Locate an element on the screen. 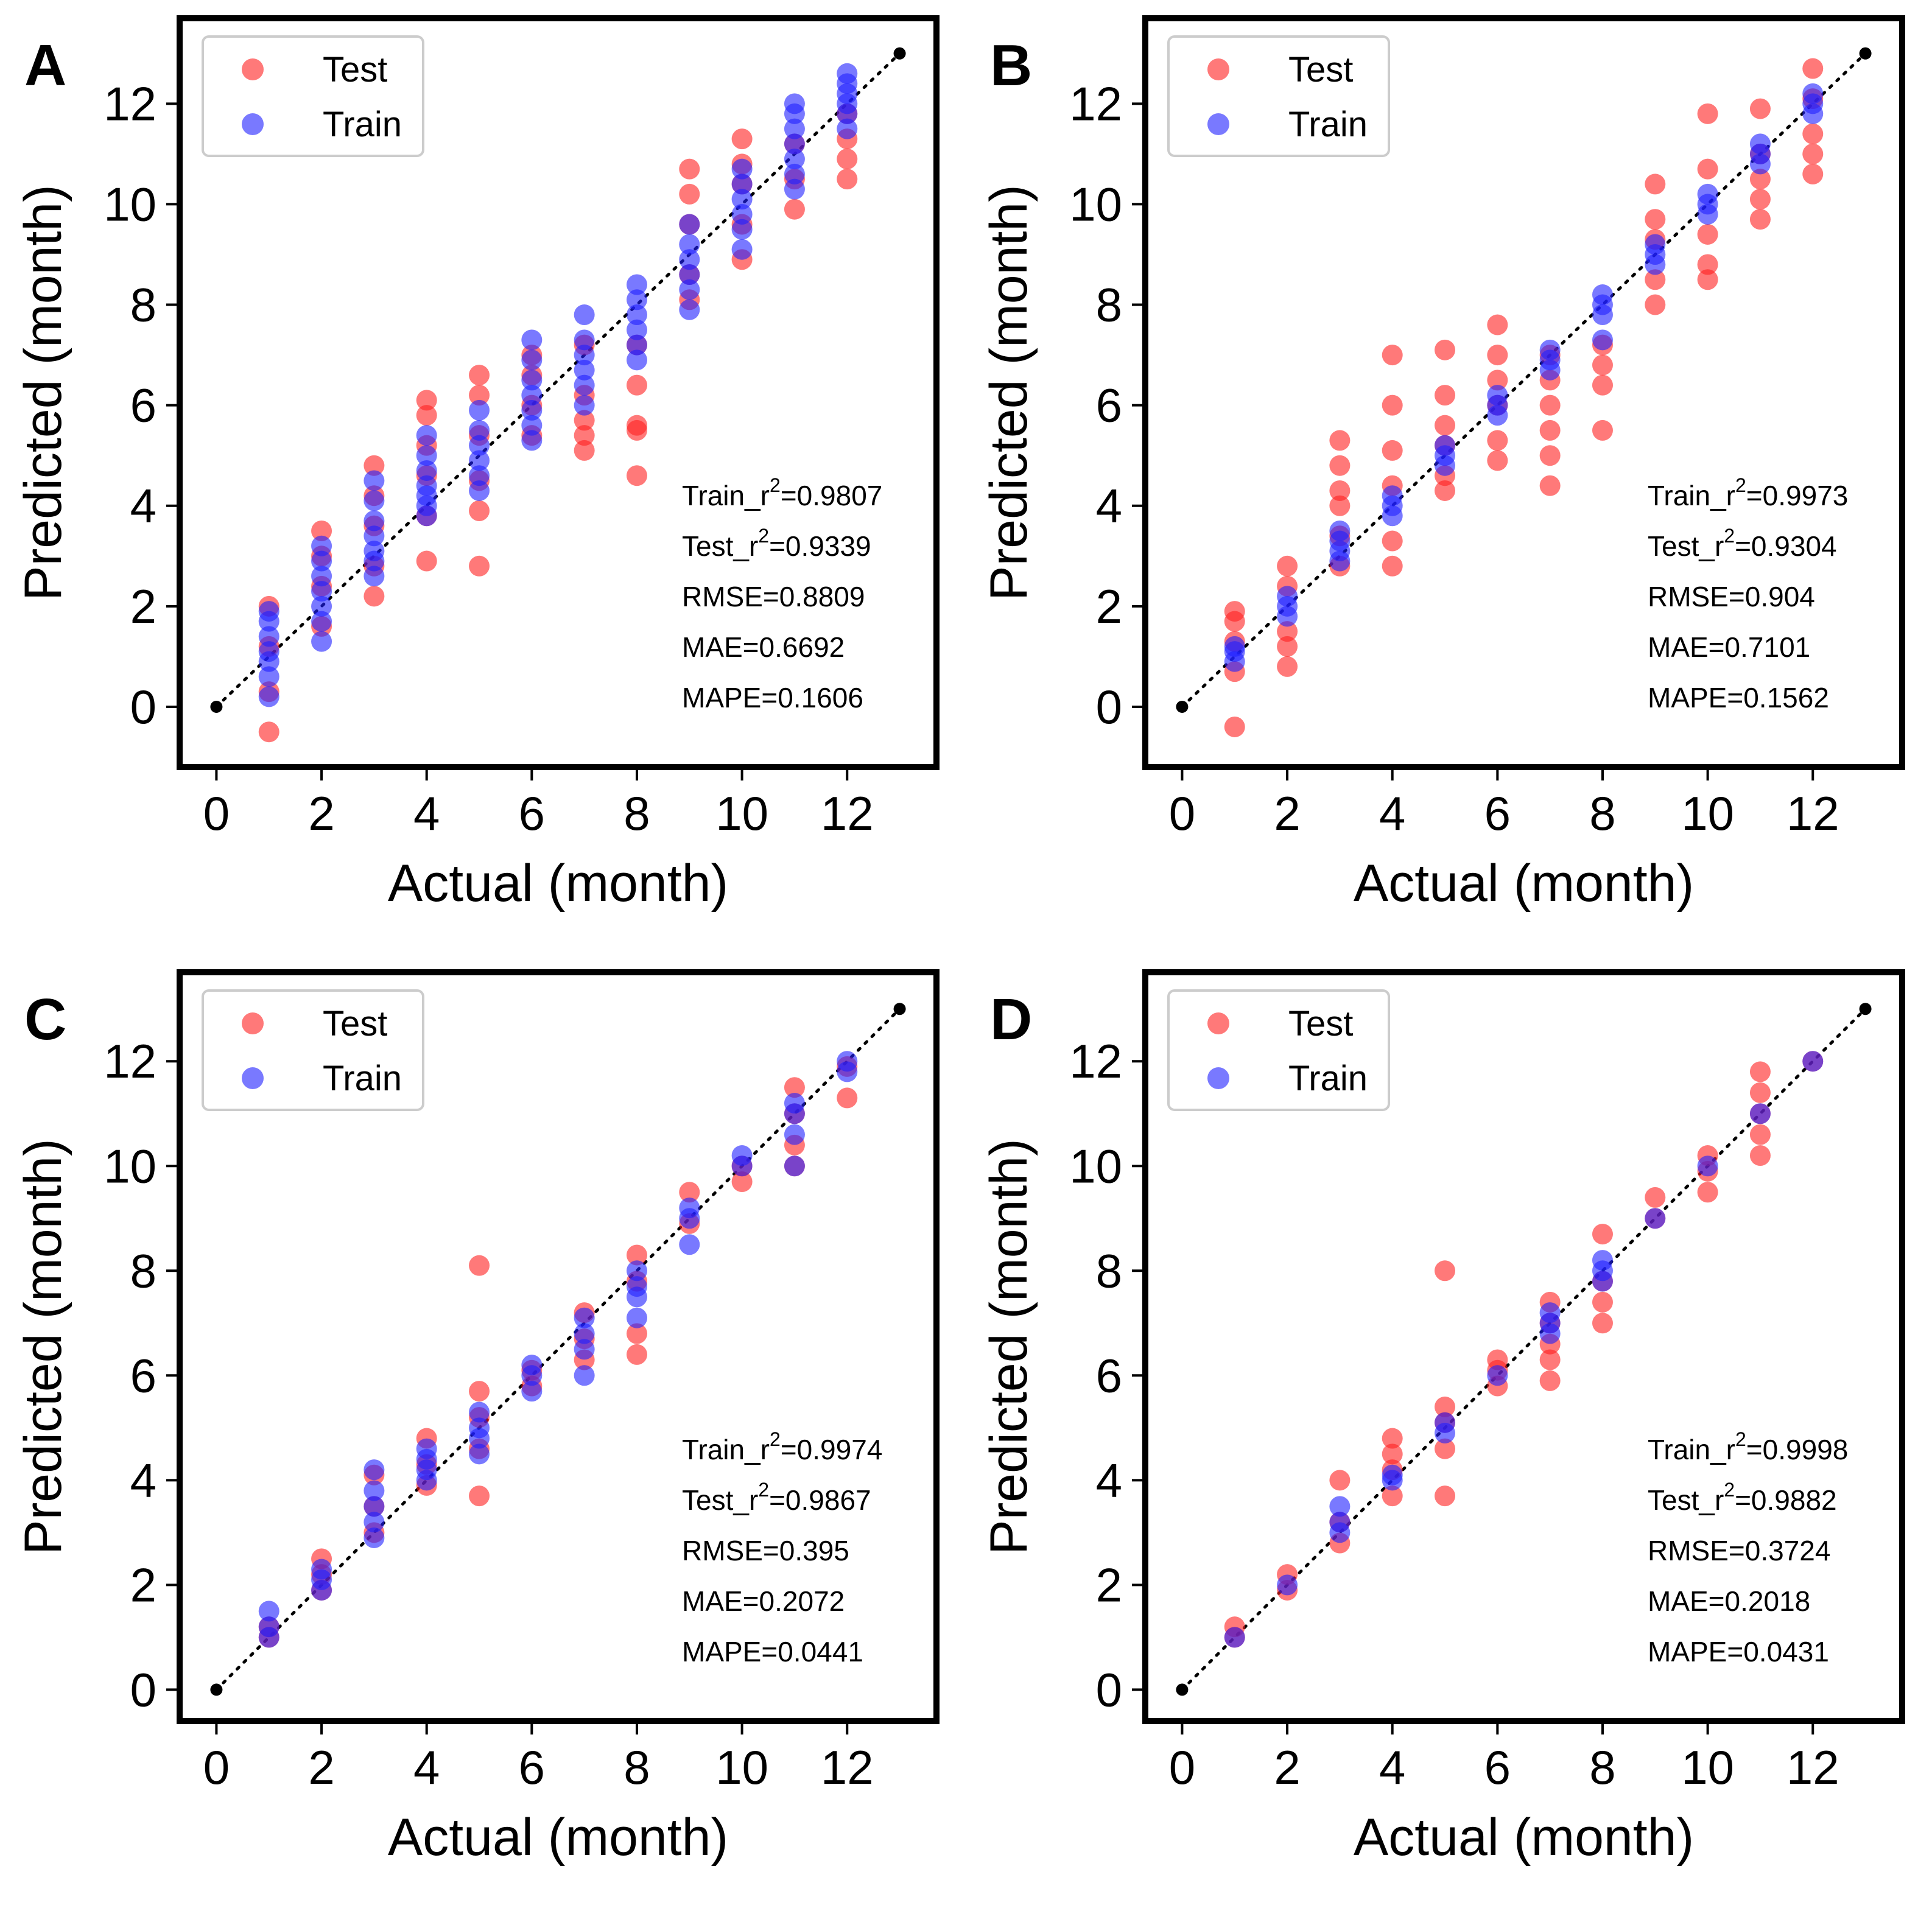 This screenshot has height=1908, width=1932. panel-label: B is located at coordinates (1011, 65).